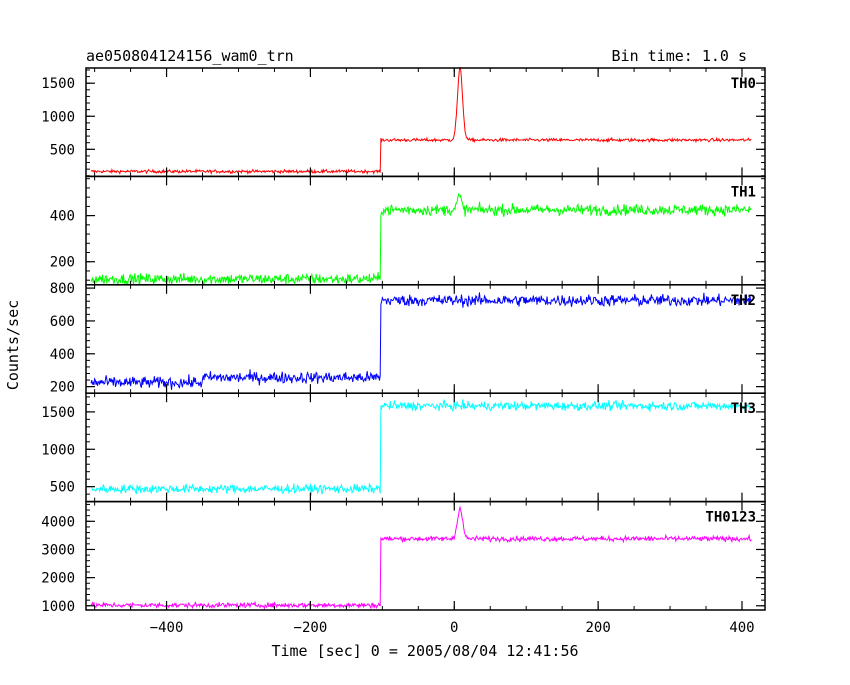 This screenshot has width=850, height=685. What do you see at coordinates (743, 192) in the screenshot?
I see `panel-label: TH1` at bounding box center [743, 192].